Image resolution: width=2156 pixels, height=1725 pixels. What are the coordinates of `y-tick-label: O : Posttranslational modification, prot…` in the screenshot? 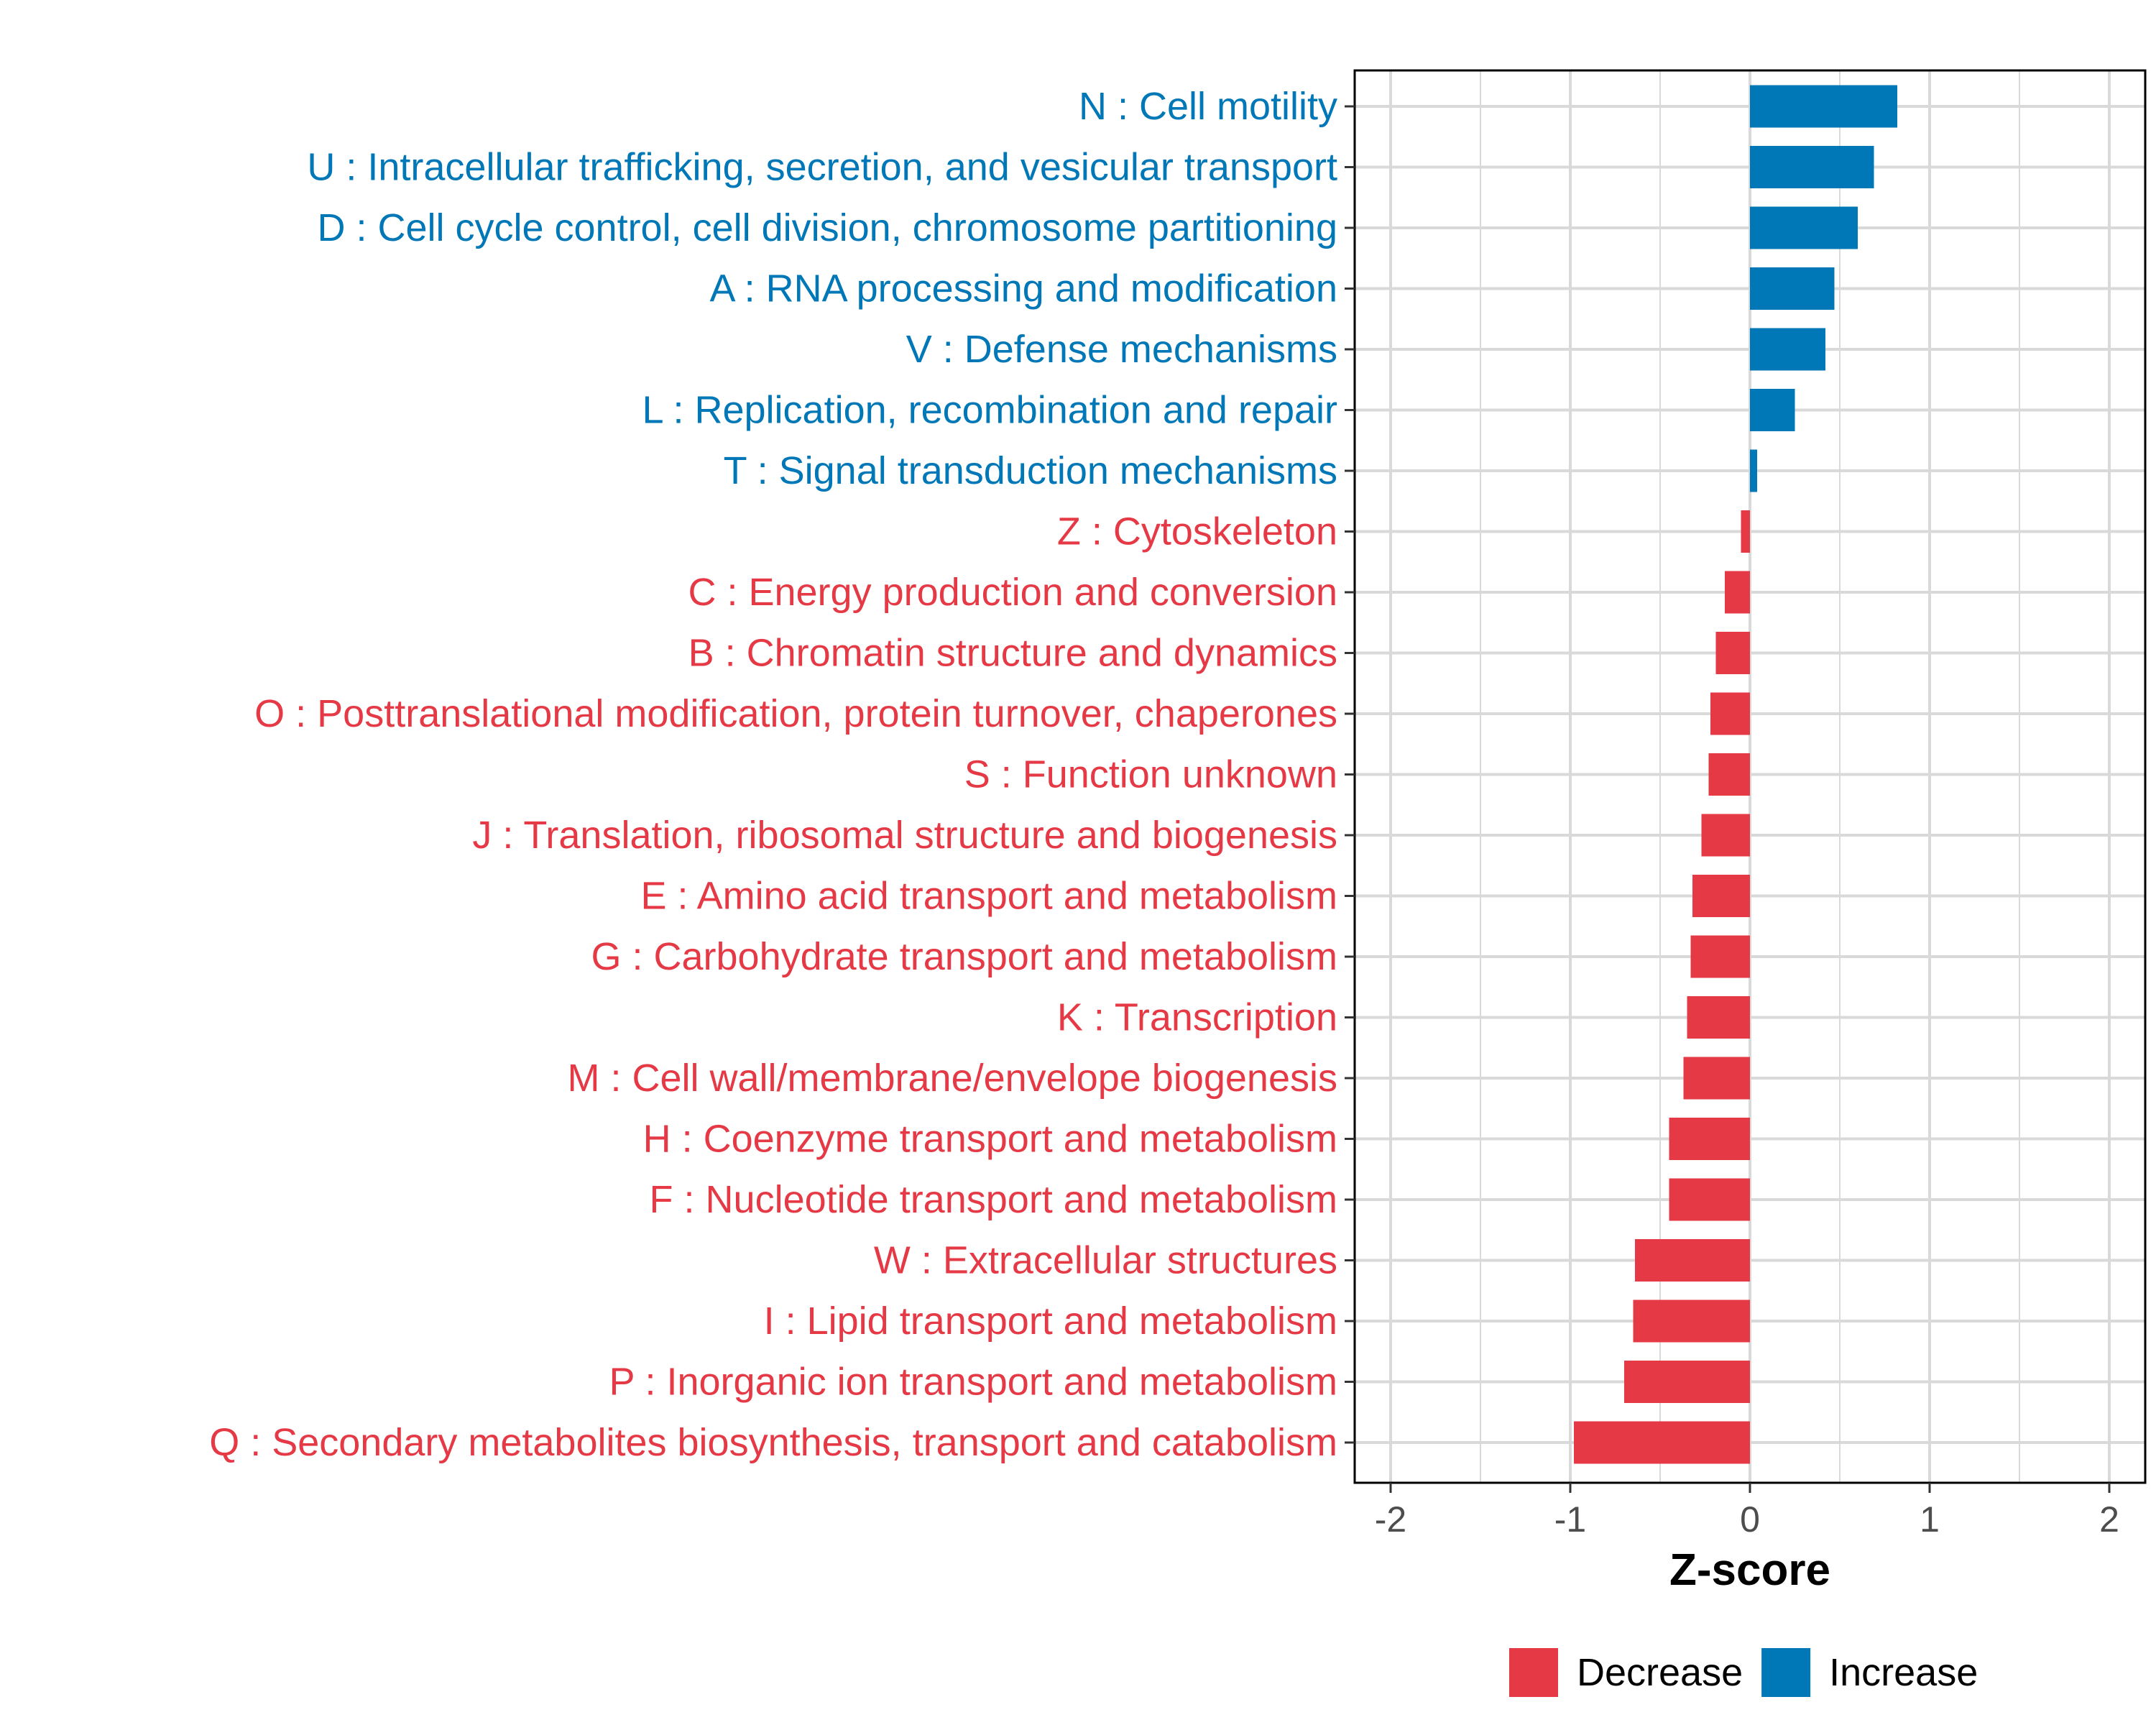 It's located at (795, 713).